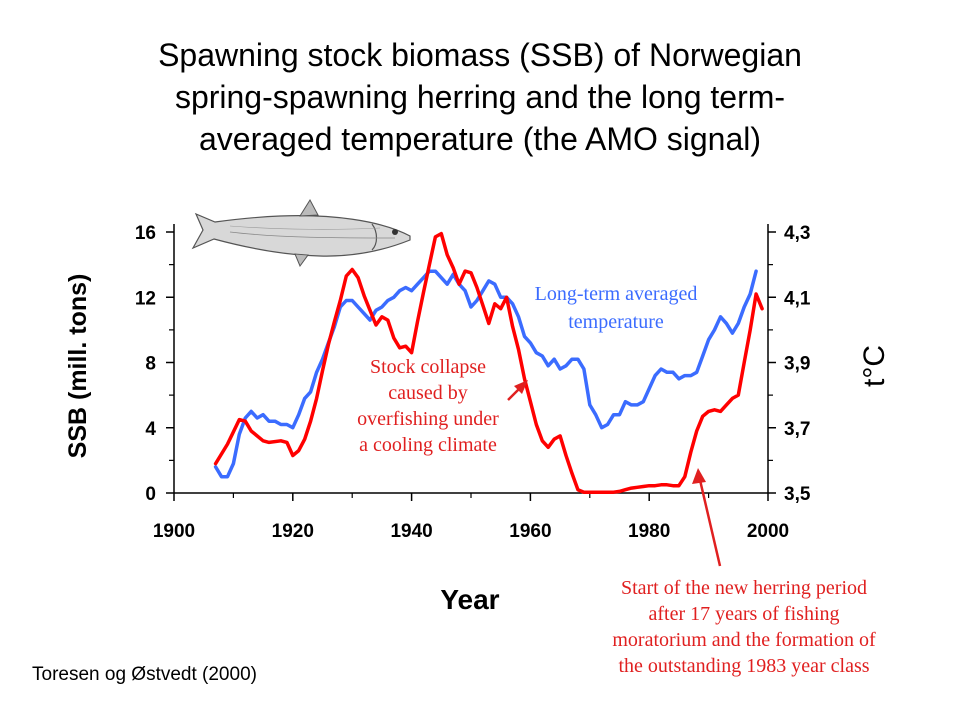  Describe the element at coordinates (521, 387) in the screenshot. I see `annotation-collapse-arrowhead` at that location.